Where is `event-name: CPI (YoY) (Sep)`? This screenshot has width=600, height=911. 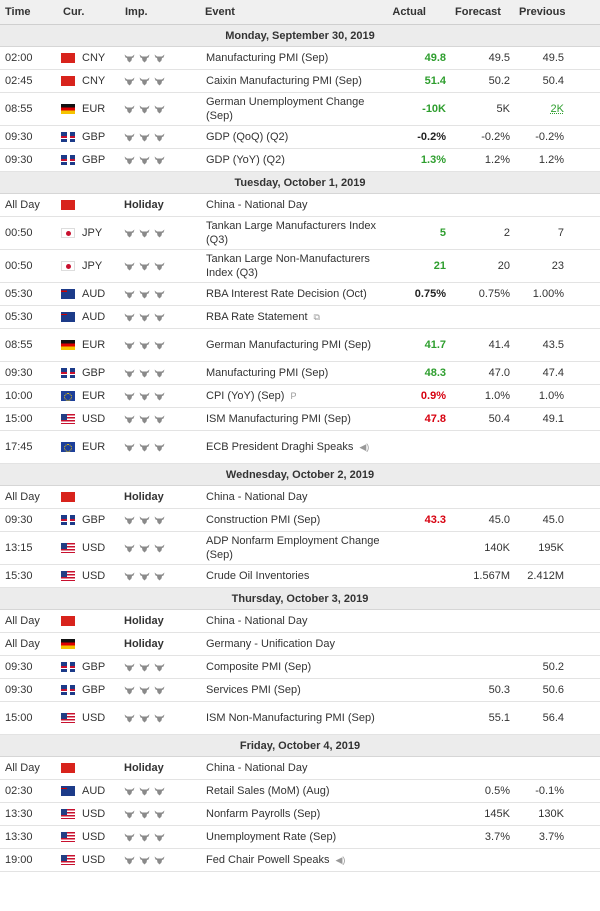 event-name: CPI (YoY) (Sep) is located at coordinates (245, 395).